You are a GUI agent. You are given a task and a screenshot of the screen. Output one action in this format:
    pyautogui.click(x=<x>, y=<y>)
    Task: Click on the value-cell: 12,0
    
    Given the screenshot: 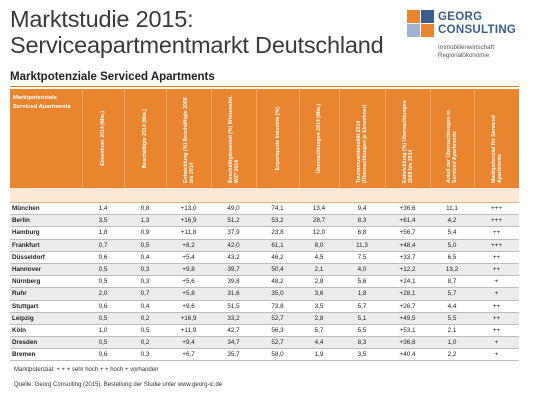 What is the action you would take?
    pyautogui.click(x=319, y=233)
    